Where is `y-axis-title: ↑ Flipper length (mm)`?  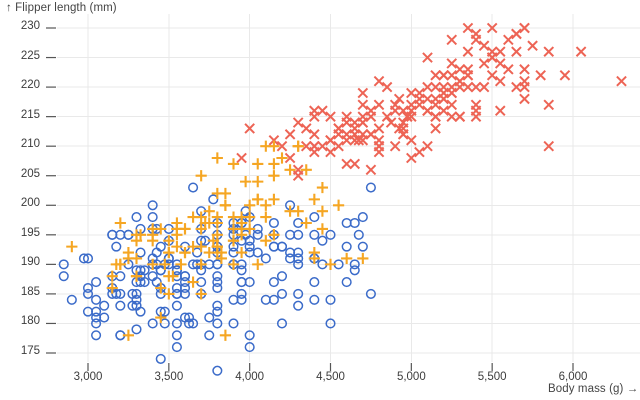 y-axis-title: ↑ Flipper length (mm) is located at coordinates (61, 8).